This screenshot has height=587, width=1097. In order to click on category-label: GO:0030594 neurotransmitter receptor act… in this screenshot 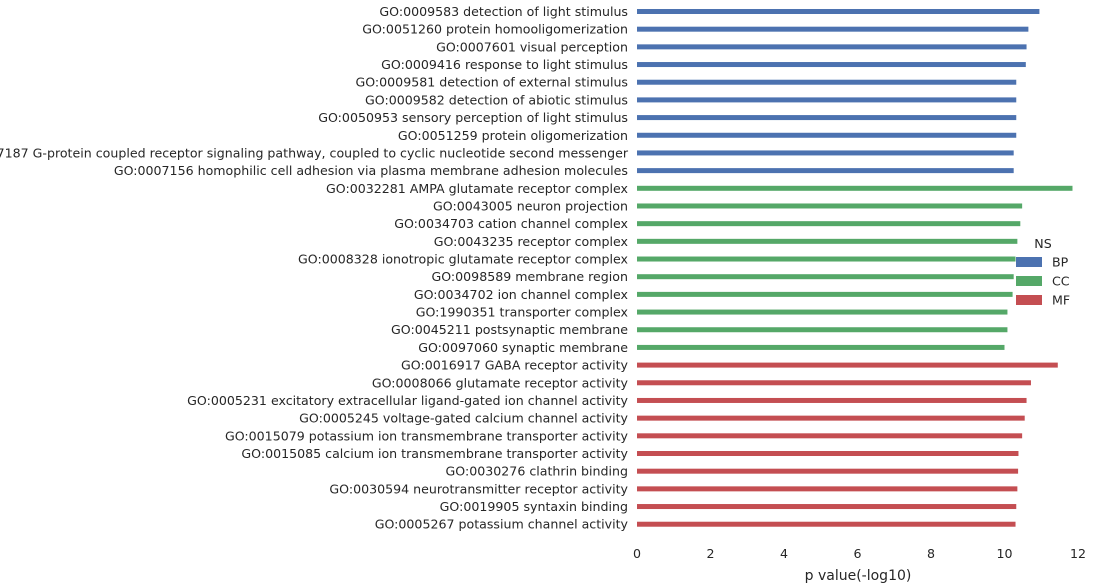, I will do `click(478, 488)`.